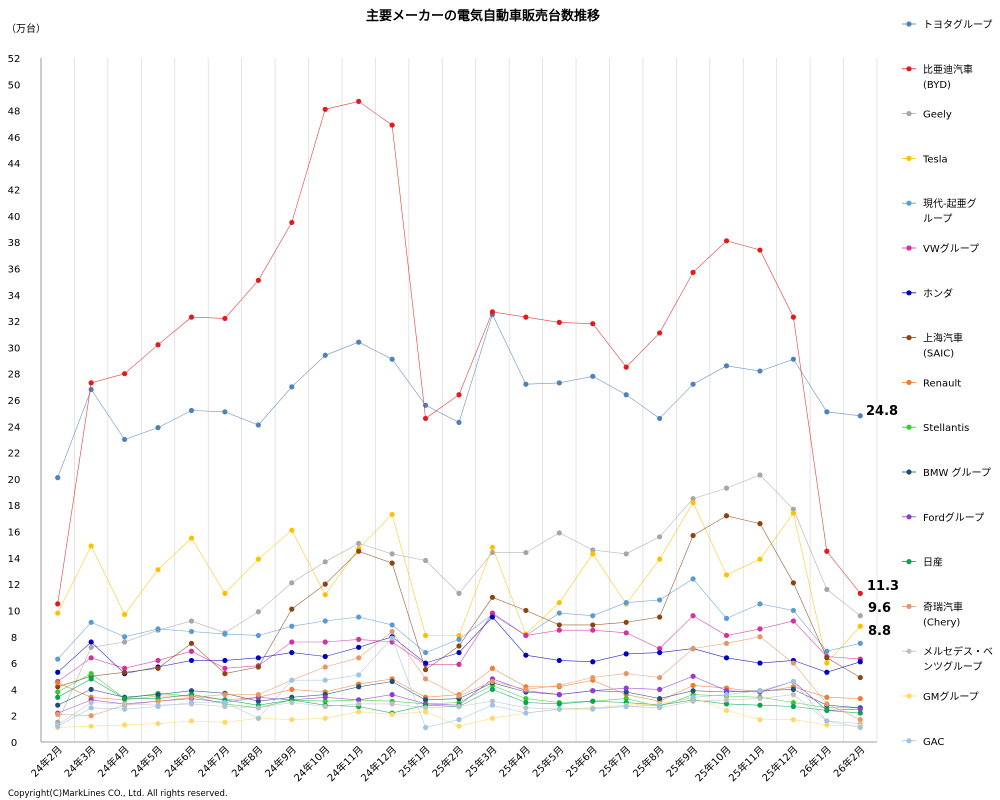  What do you see at coordinates (939, 211) in the screenshot?
I see `legend-item: 現代-起亜グループ` at bounding box center [939, 211].